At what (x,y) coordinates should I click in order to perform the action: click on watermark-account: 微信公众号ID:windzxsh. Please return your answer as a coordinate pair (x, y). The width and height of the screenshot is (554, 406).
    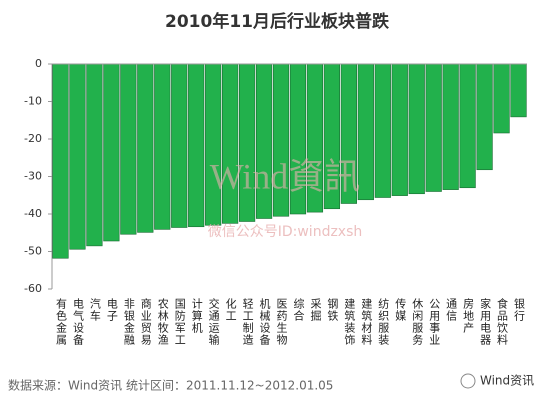
    Looking at the image, I should click on (285, 232).